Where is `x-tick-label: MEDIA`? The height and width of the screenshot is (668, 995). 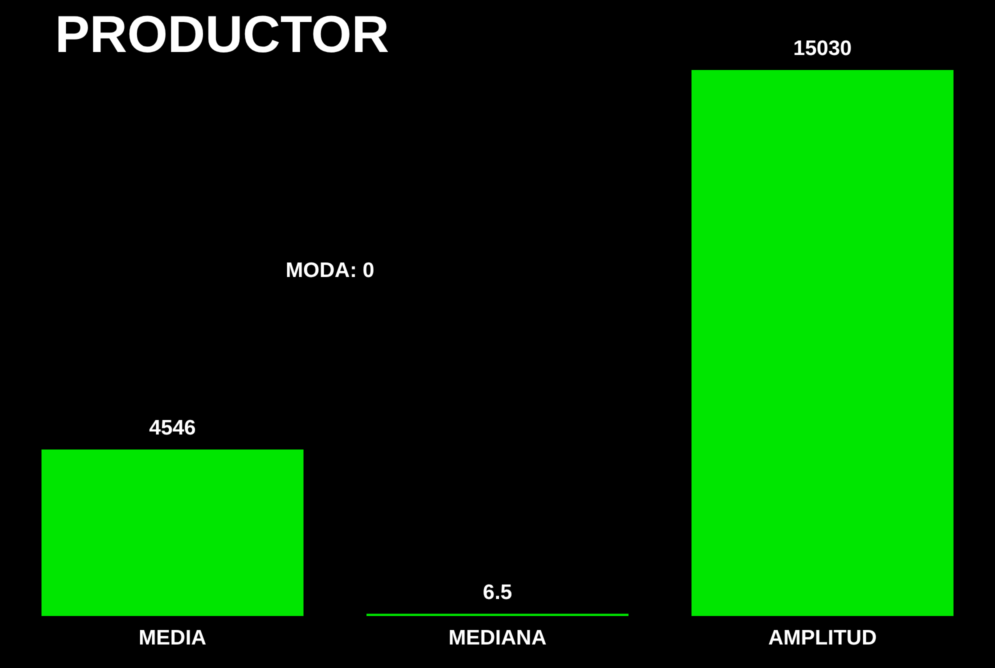
x-tick-label: MEDIA is located at coordinates (172, 638).